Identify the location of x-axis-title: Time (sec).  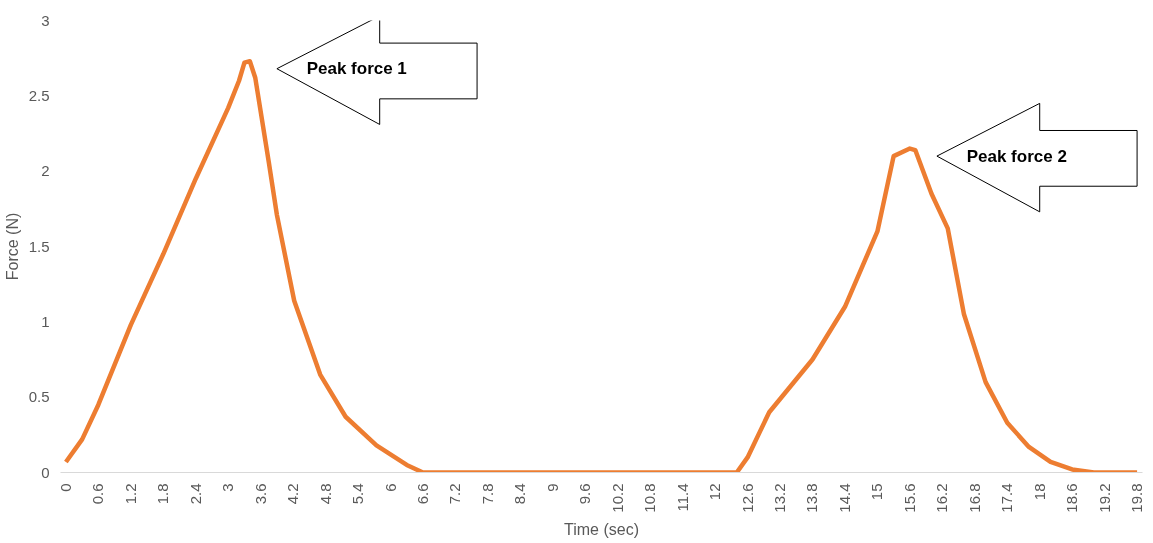
(601, 529).